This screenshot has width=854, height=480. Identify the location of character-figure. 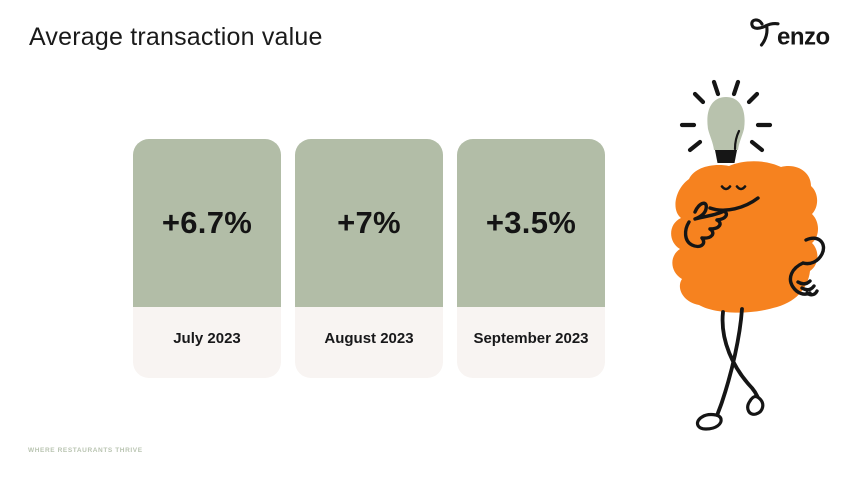
(748, 296).